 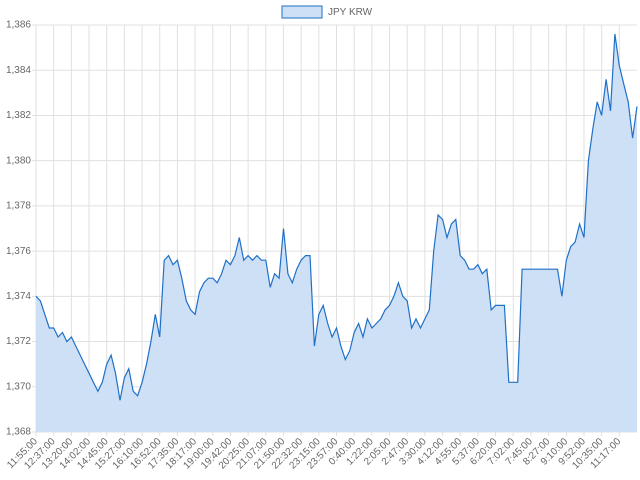 I want to click on y-tick-label: 1,386, so click(x=18, y=25).